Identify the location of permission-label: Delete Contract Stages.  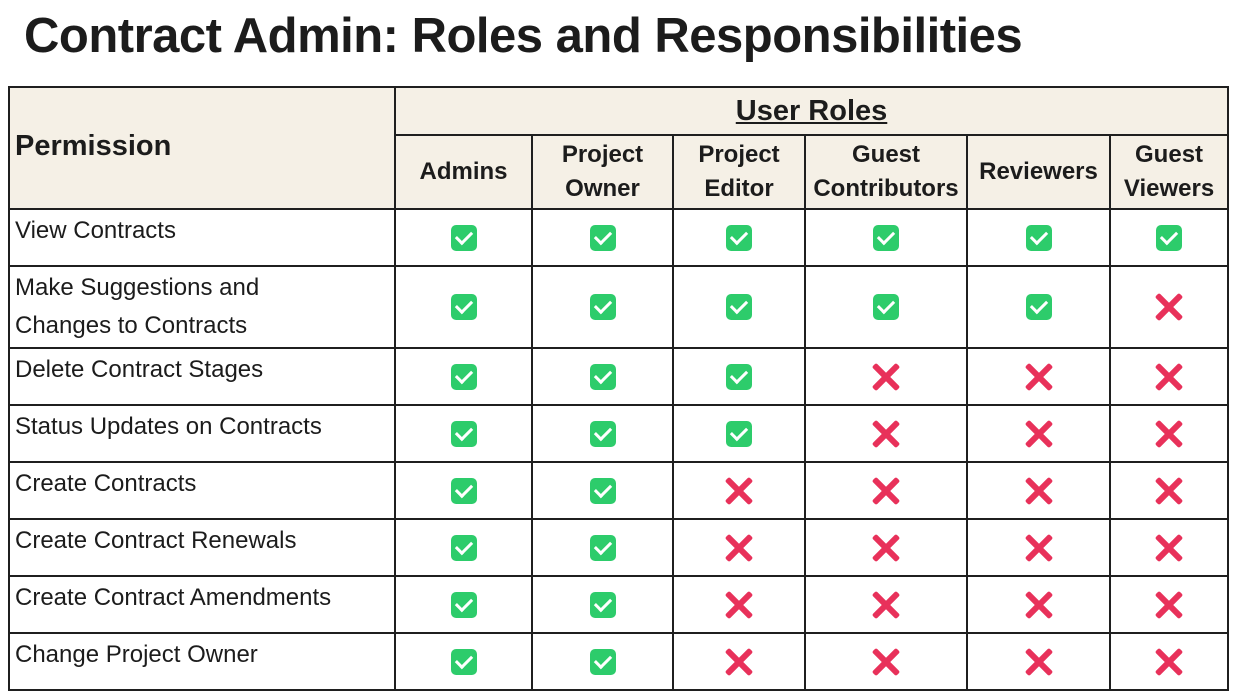
(139, 369).